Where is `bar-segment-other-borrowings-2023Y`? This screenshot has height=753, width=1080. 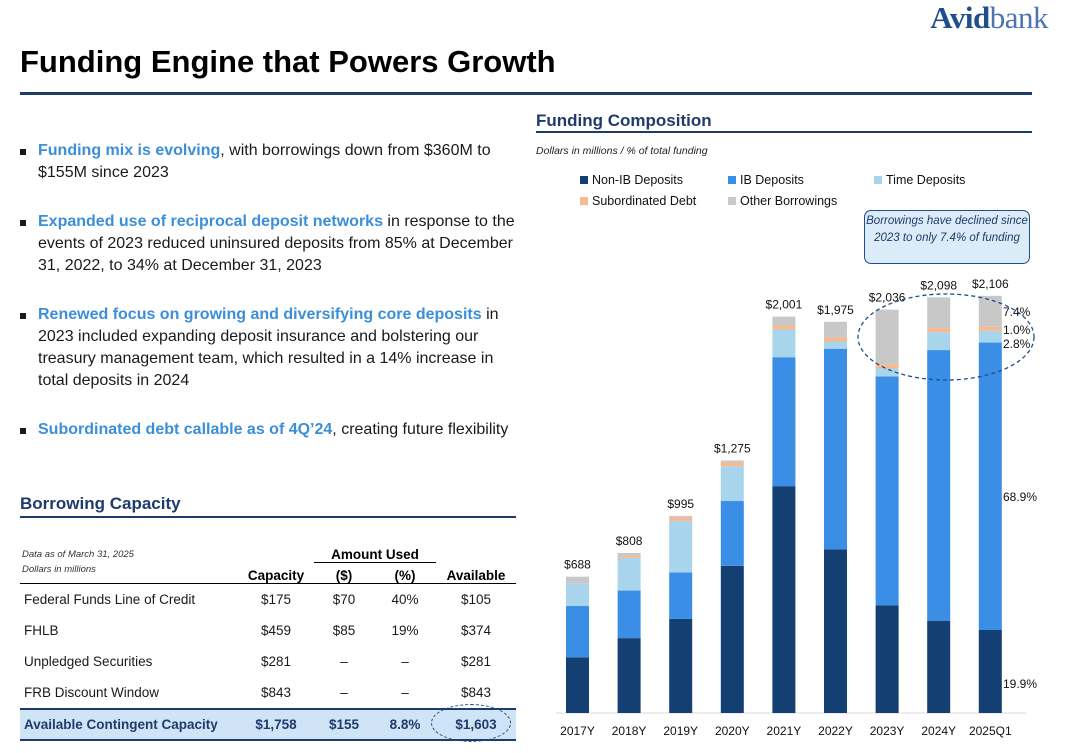
bar-segment-other-borrowings-2023Y is located at coordinates (887, 337).